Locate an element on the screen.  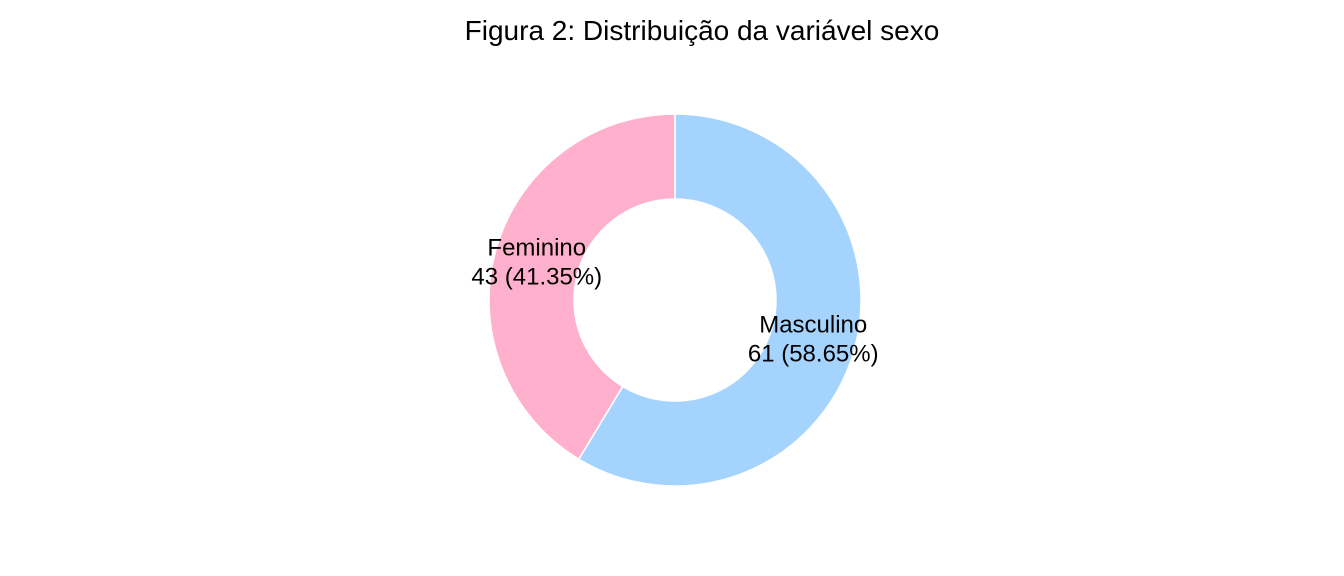
slice-feminino is located at coordinates (582, 287).